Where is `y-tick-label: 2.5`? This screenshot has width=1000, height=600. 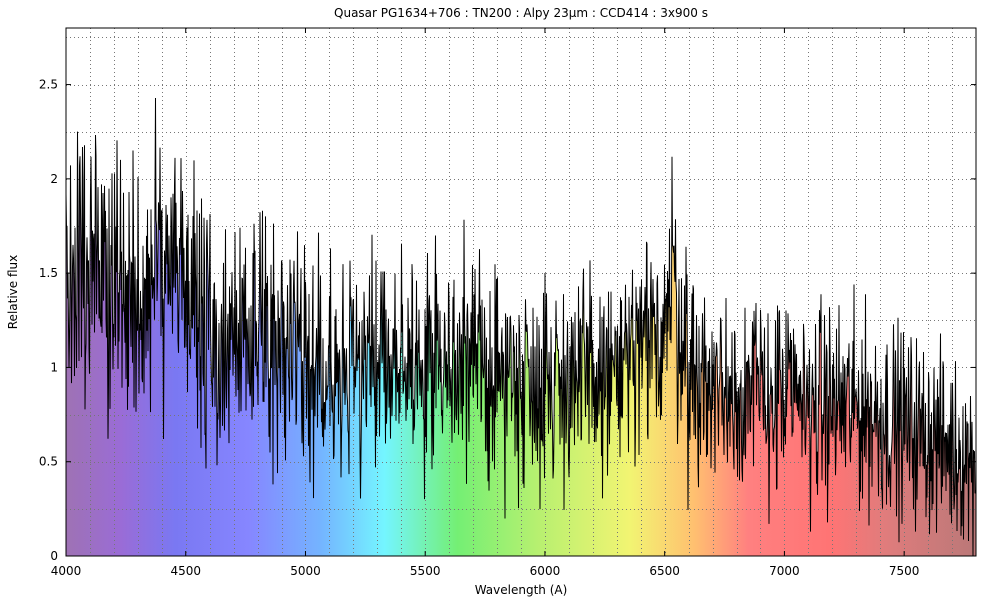
y-tick-label: 2.5 is located at coordinates (48, 85).